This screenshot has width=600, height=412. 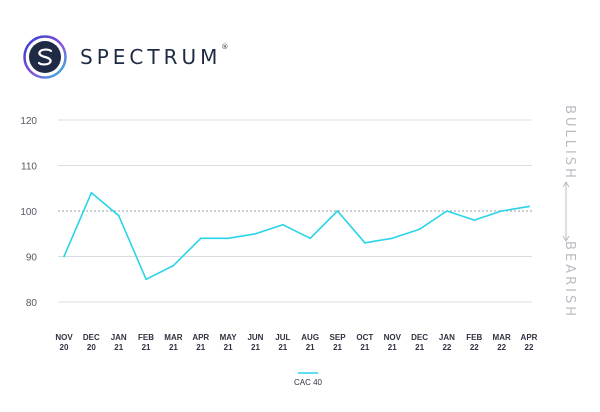 What do you see at coordinates (529, 342) in the screenshot?
I see `x-tick-label: APR 22` at bounding box center [529, 342].